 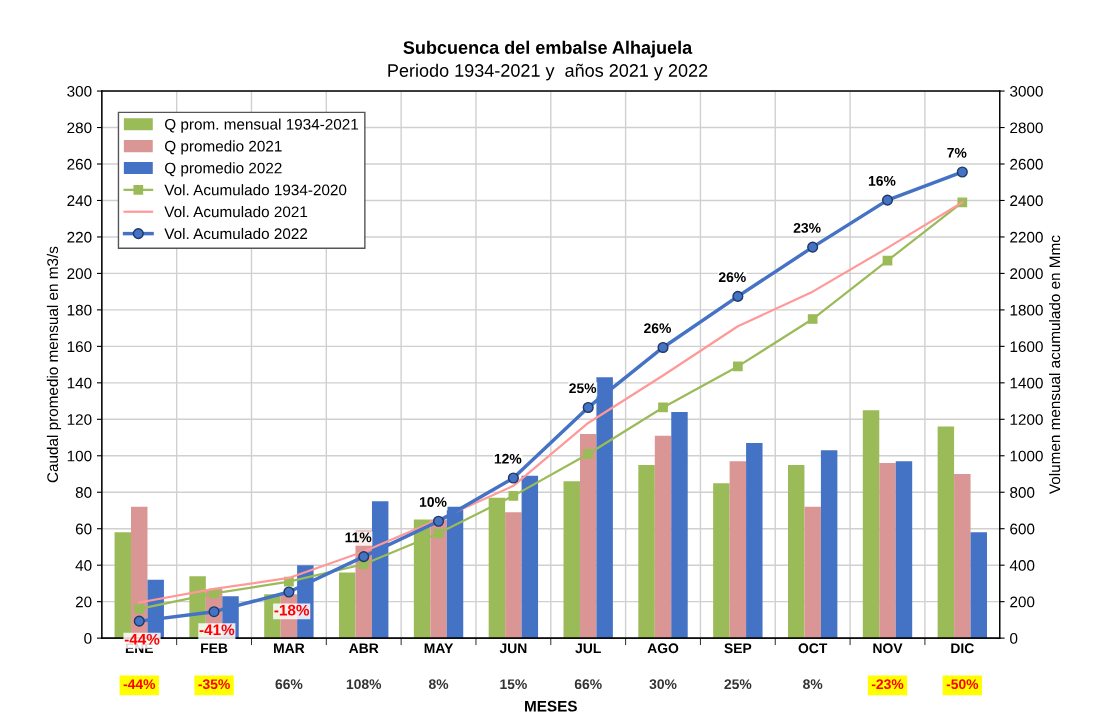 What do you see at coordinates (79, 310) in the screenshot?
I see `y-tick-label: 180` at bounding box center [79, 310].